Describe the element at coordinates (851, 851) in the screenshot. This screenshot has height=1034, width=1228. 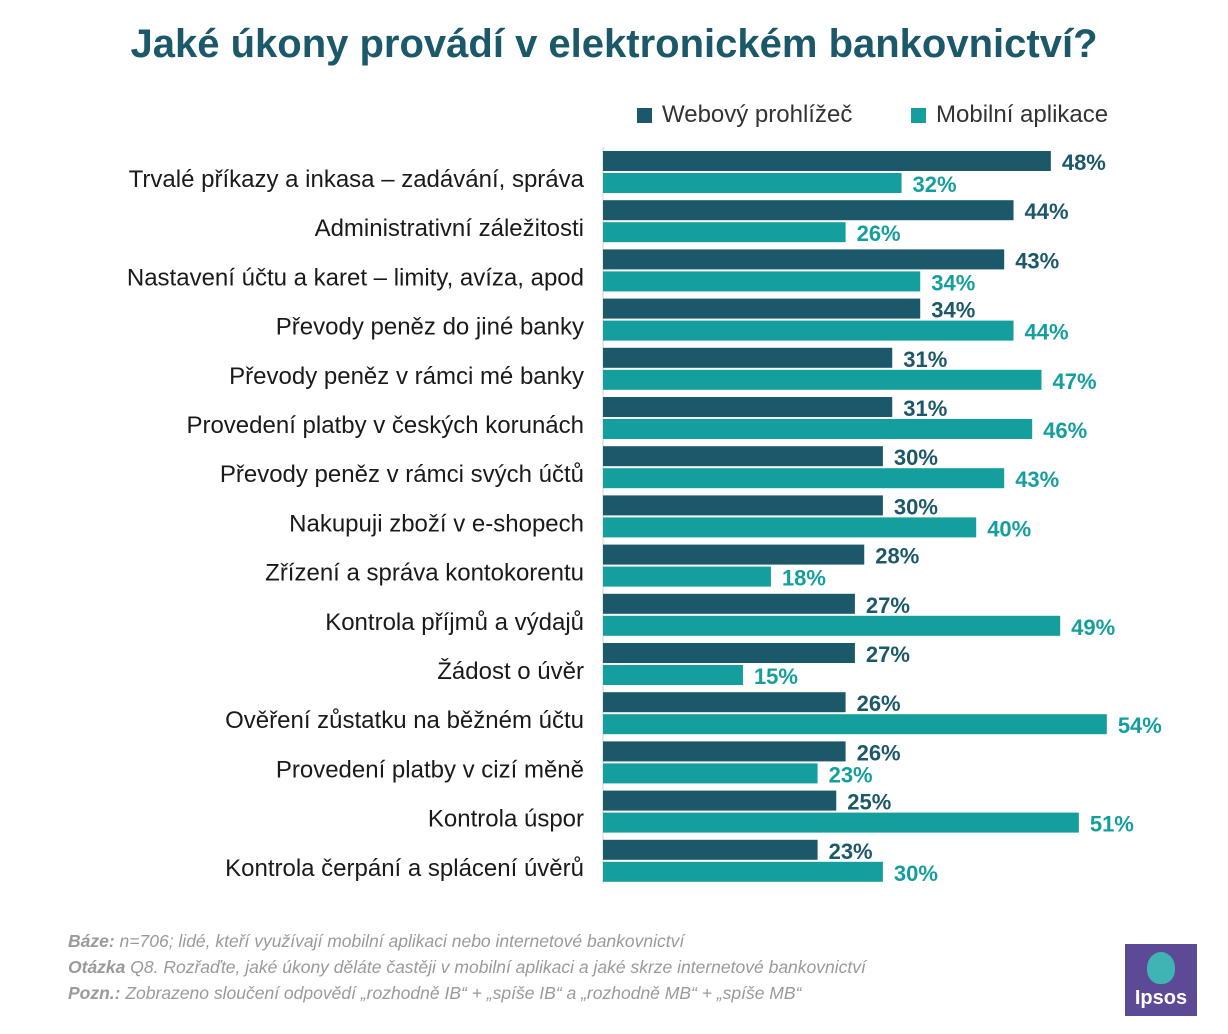
I see `value-label-web: 23%` at that location.